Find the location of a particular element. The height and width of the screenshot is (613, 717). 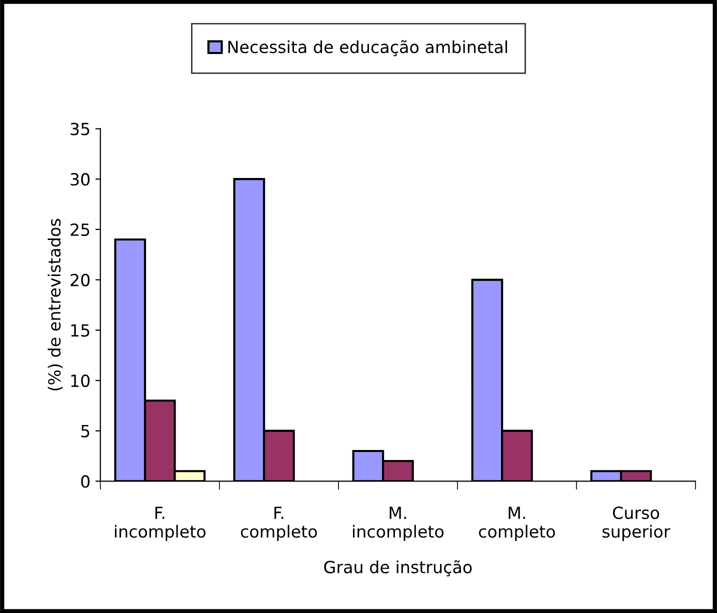

x-tick-label: M. incompleto is located at coordinates (398, 523).